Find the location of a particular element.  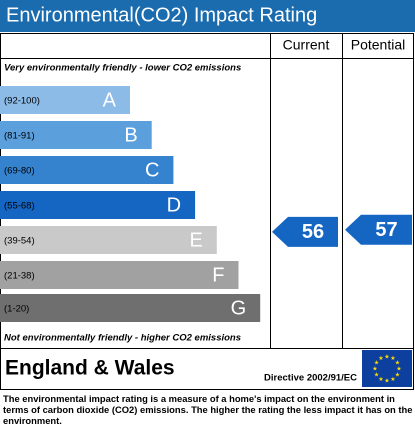

band-range: (21-38) is located at coordinates (19, 276).